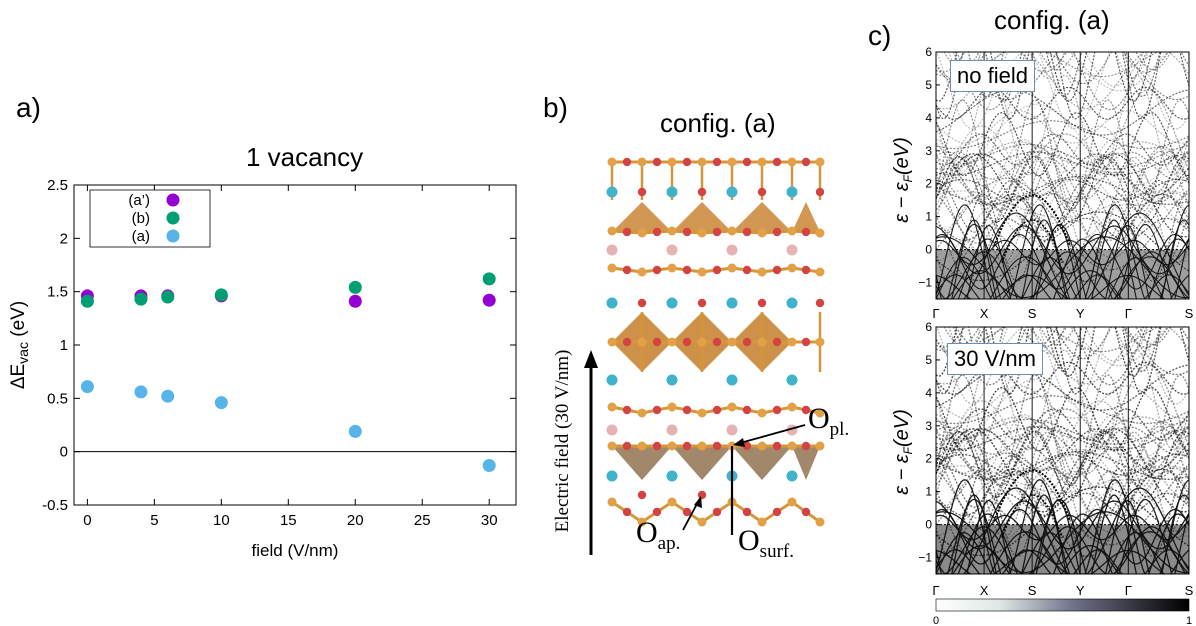  I want to click on x-tick-label: 30, so click(489, 520).